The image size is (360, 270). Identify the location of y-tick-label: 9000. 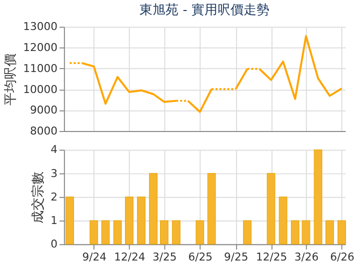
(44, 110).